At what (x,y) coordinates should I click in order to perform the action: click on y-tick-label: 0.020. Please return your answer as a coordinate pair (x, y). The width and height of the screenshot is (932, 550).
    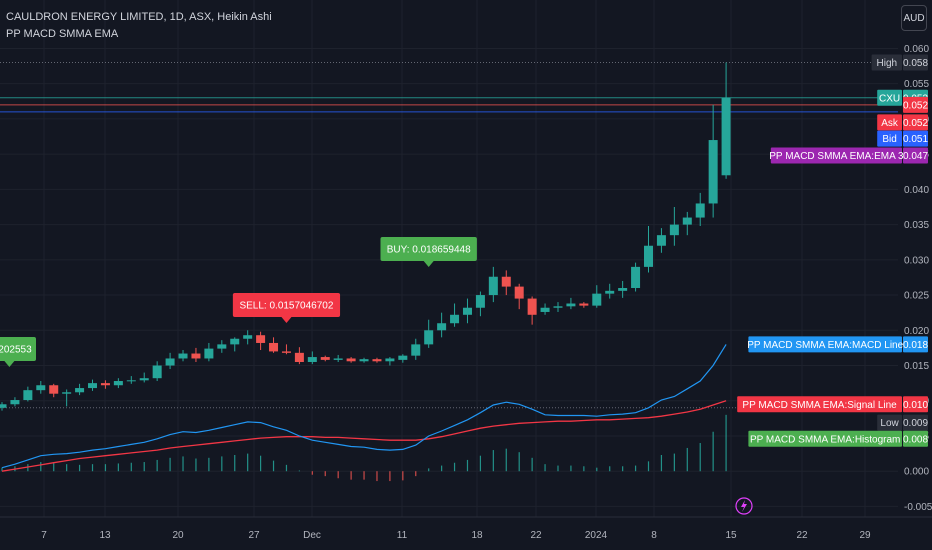
    Looking at the image, I should click on (916, 331).